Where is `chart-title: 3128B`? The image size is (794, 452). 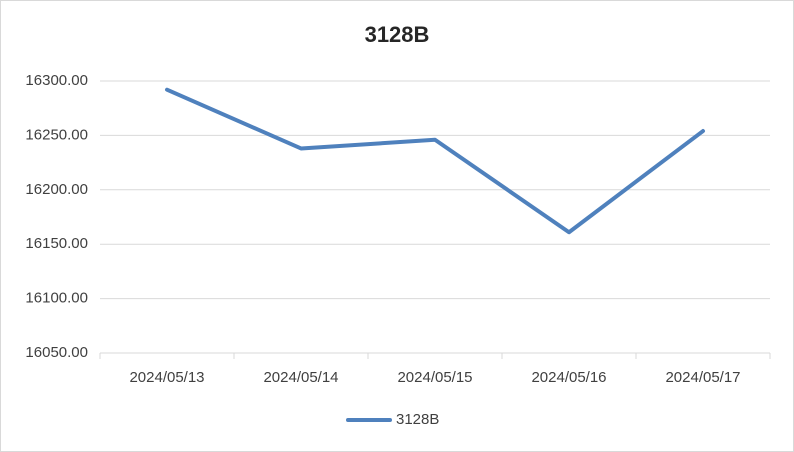
chart-title: 3128B is located at coordinates (397, 34).